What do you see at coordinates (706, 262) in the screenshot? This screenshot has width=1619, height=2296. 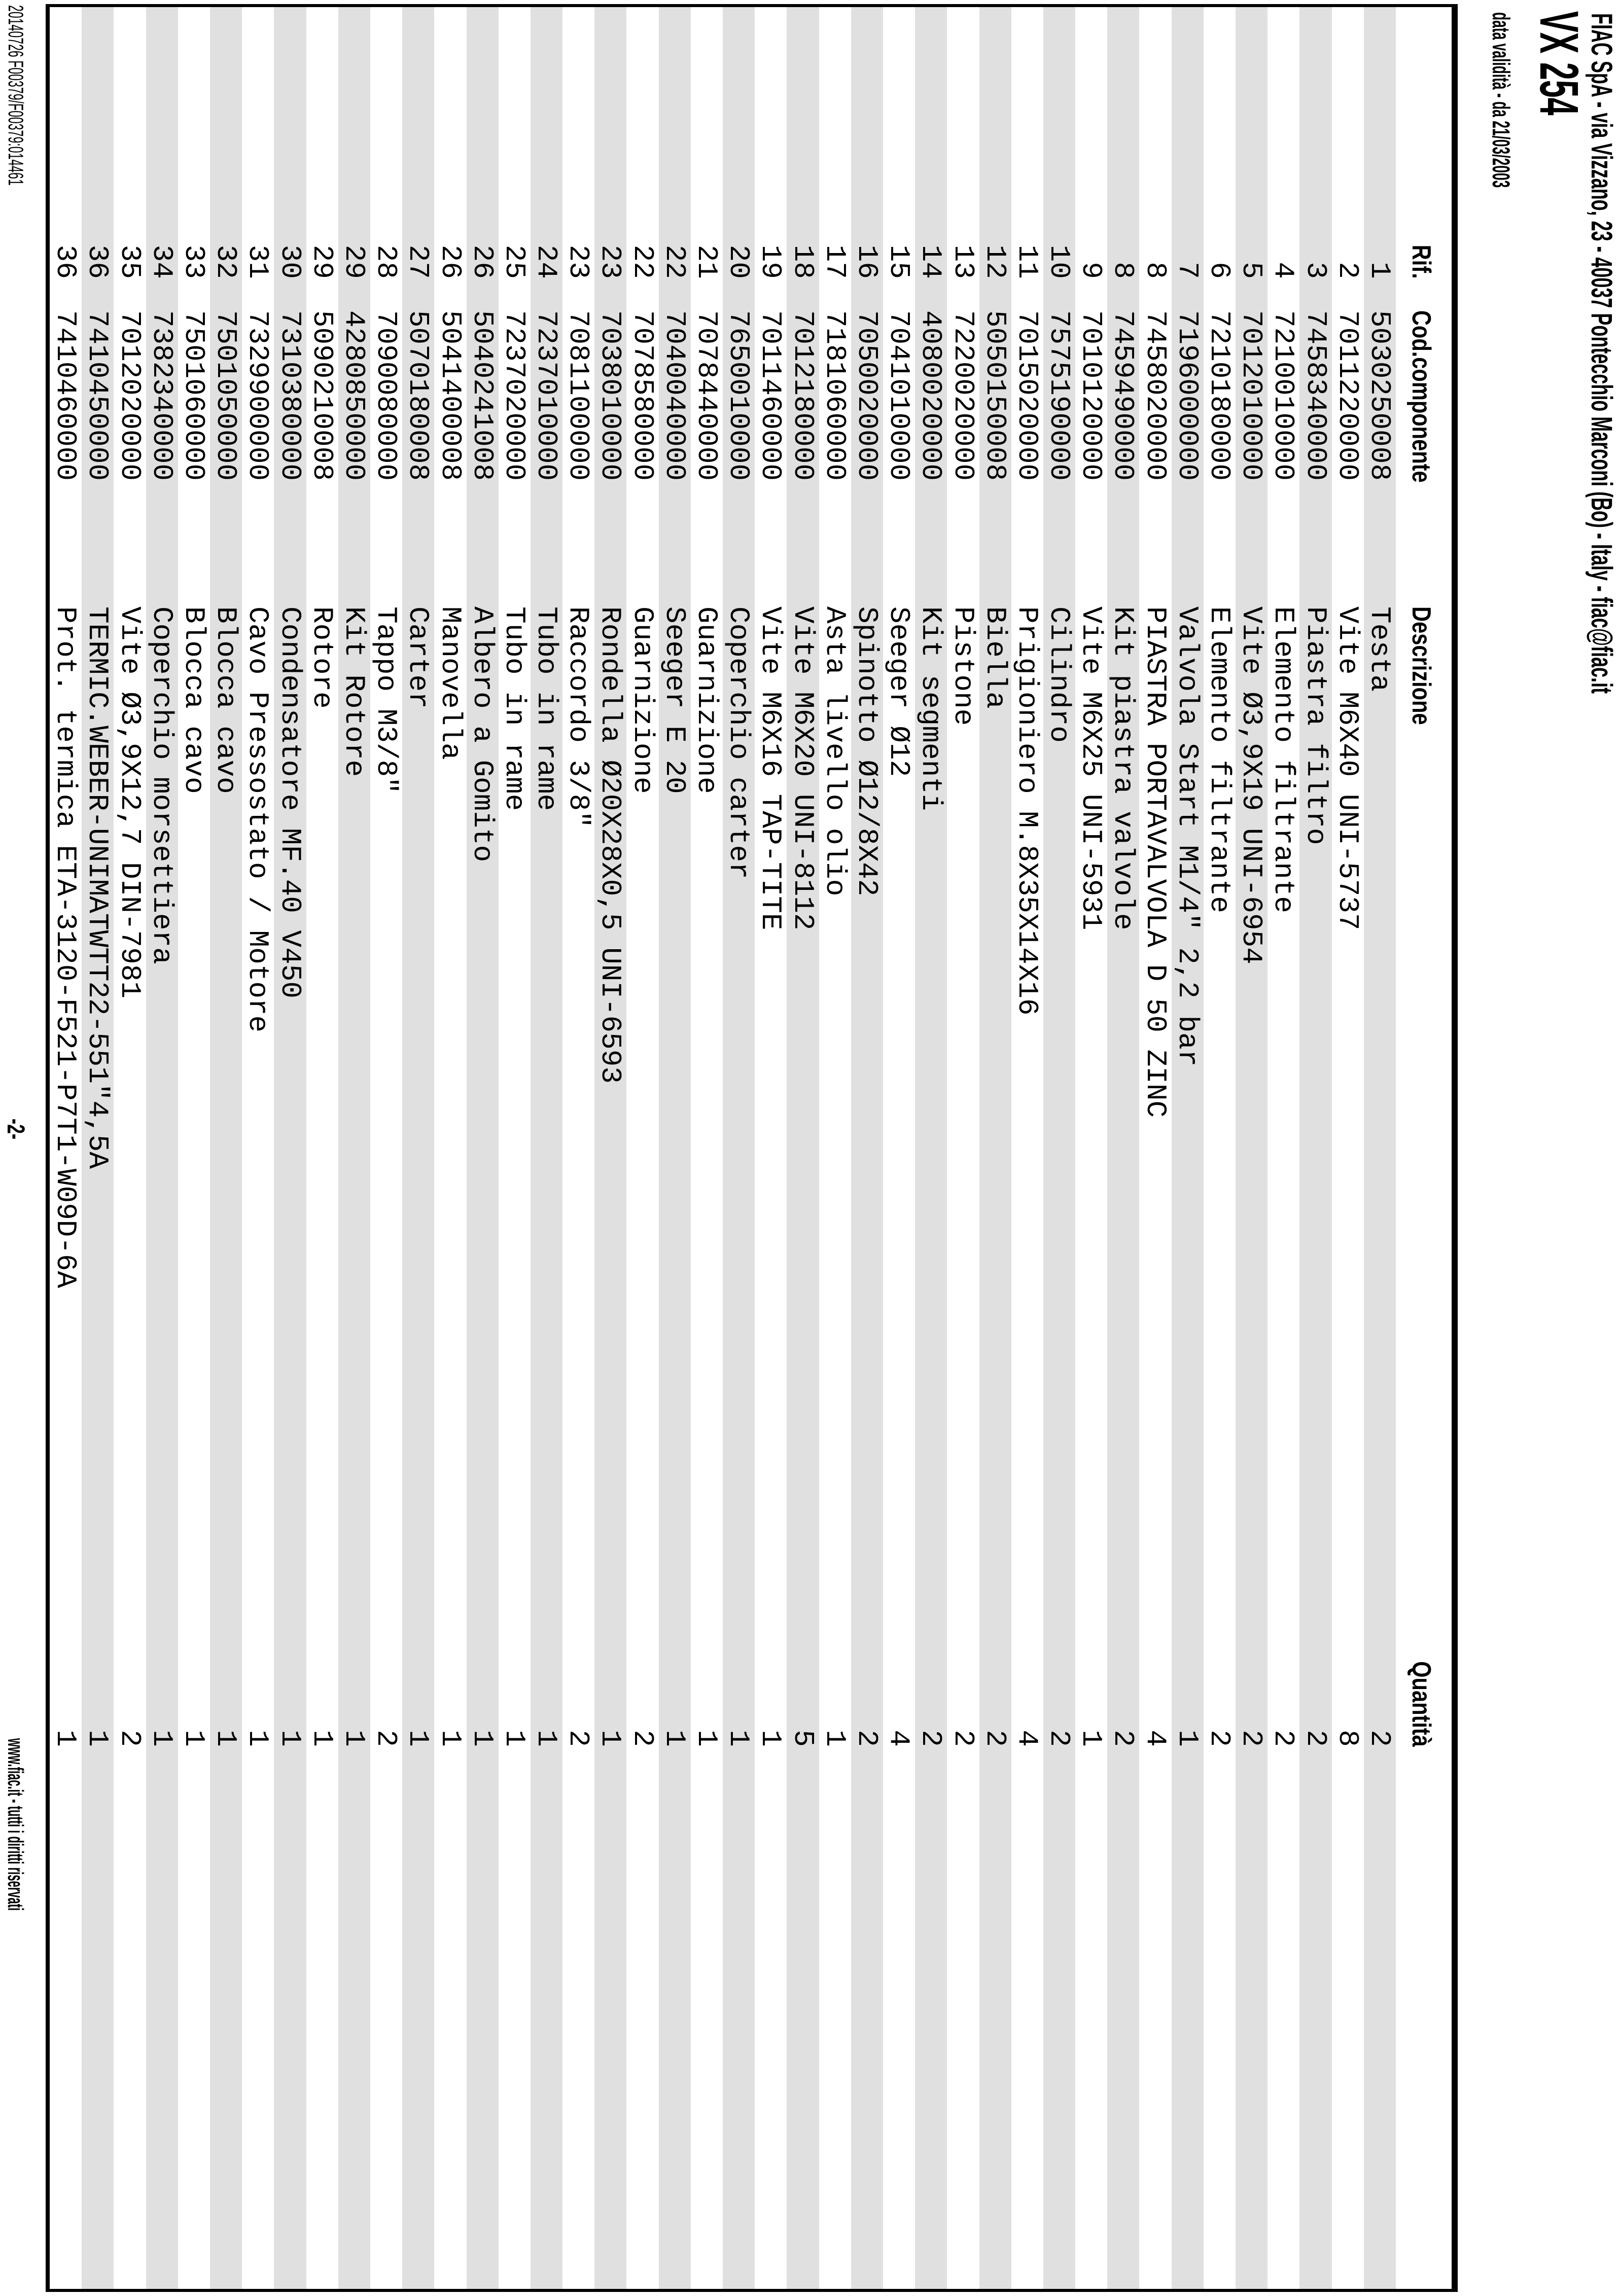 I see `row-ref: 21` at bounding box center [706, 262].